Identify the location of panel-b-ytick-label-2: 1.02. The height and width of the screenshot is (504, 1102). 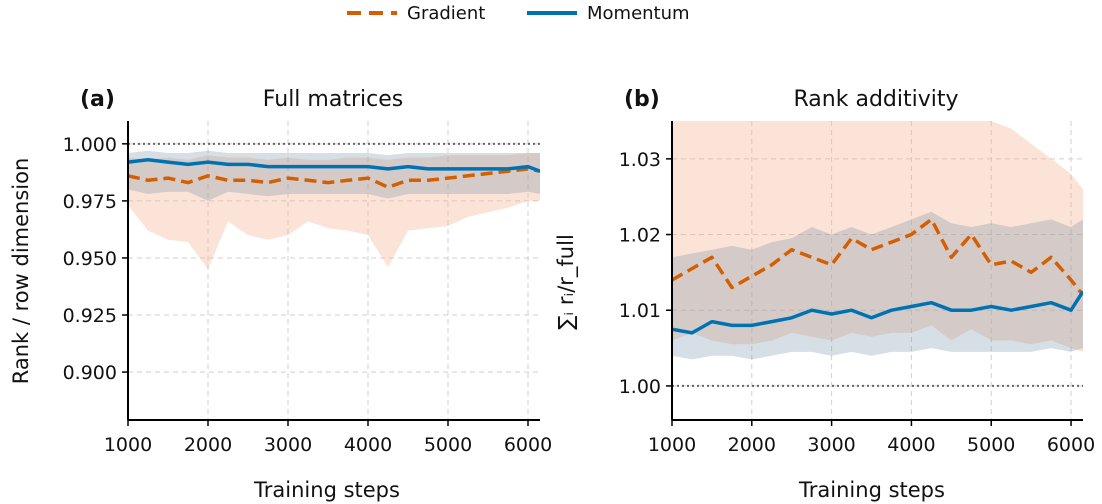
(640, 236).